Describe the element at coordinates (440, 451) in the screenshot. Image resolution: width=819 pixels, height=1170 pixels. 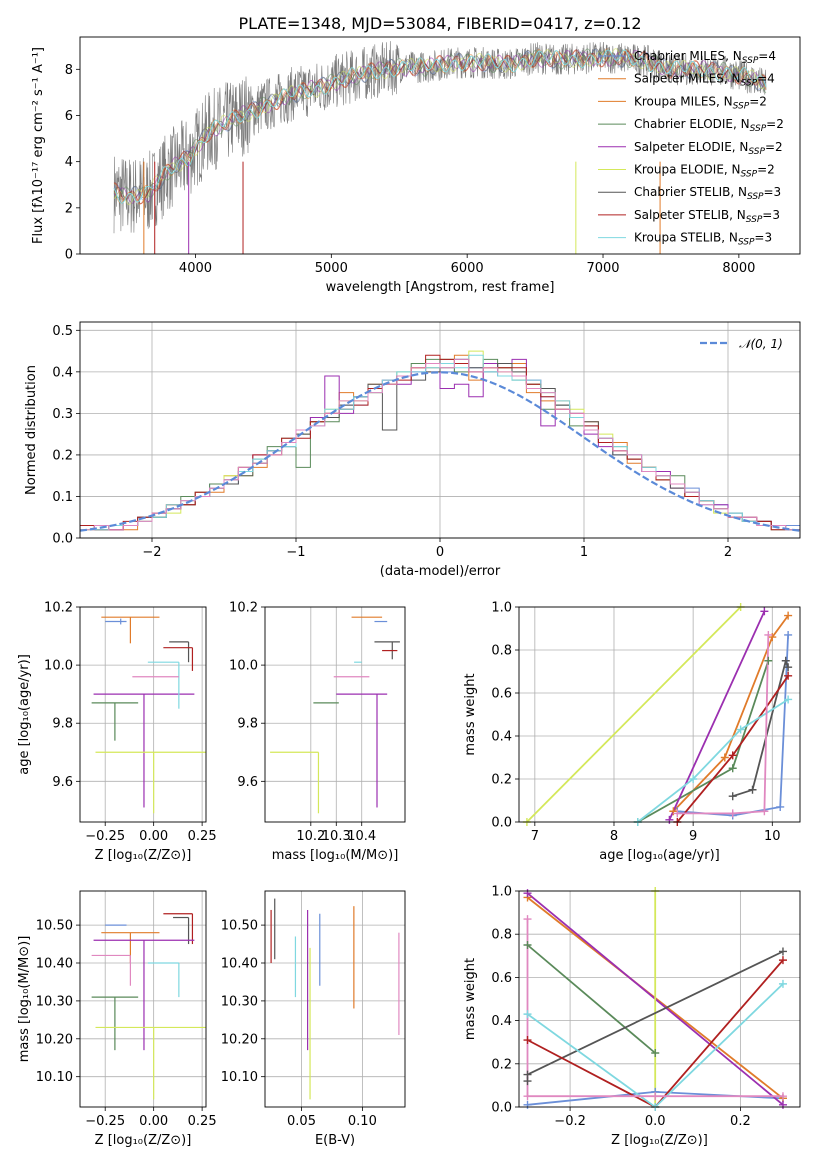
I see `gaussian-curve` at that location.